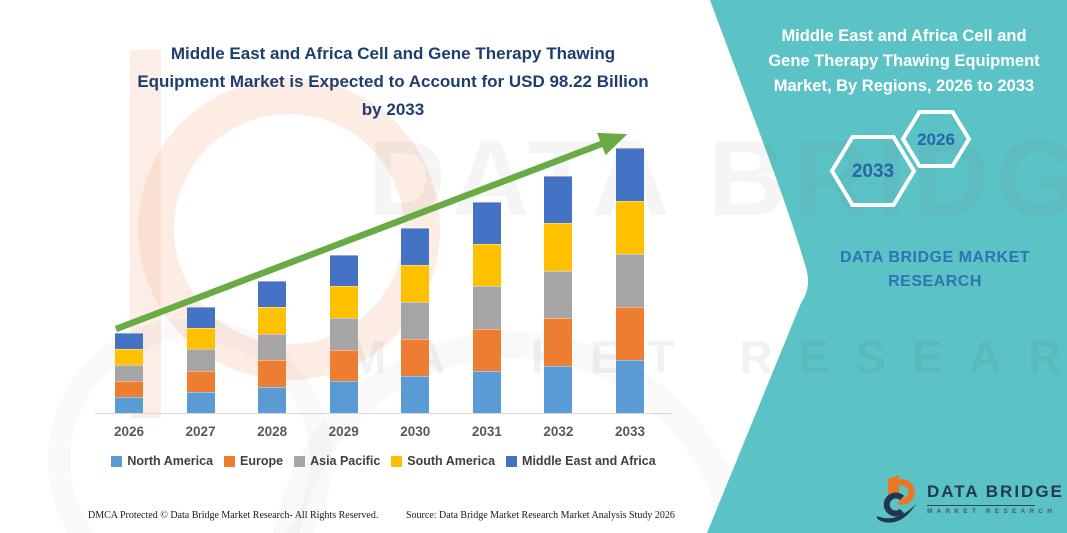 Image resolution: width=1067 pixels, height=533 pixels. Describe the element at coordinates (923, 270) in the screenshot. I see `panel-brand-text: DATA BRIDGE MARKET RESEARCH` at that location.